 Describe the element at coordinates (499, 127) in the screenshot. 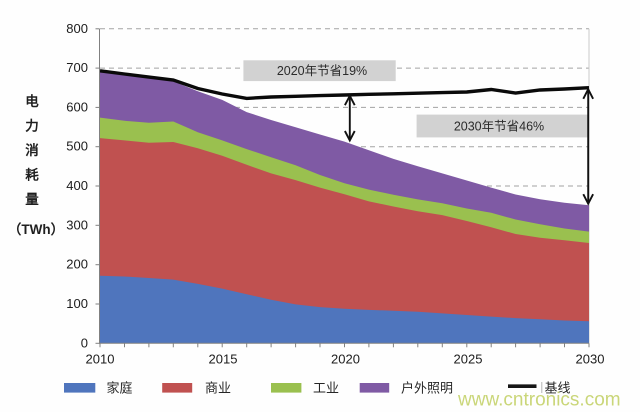

I see `svg-text: 2030年节省46%` at that location.